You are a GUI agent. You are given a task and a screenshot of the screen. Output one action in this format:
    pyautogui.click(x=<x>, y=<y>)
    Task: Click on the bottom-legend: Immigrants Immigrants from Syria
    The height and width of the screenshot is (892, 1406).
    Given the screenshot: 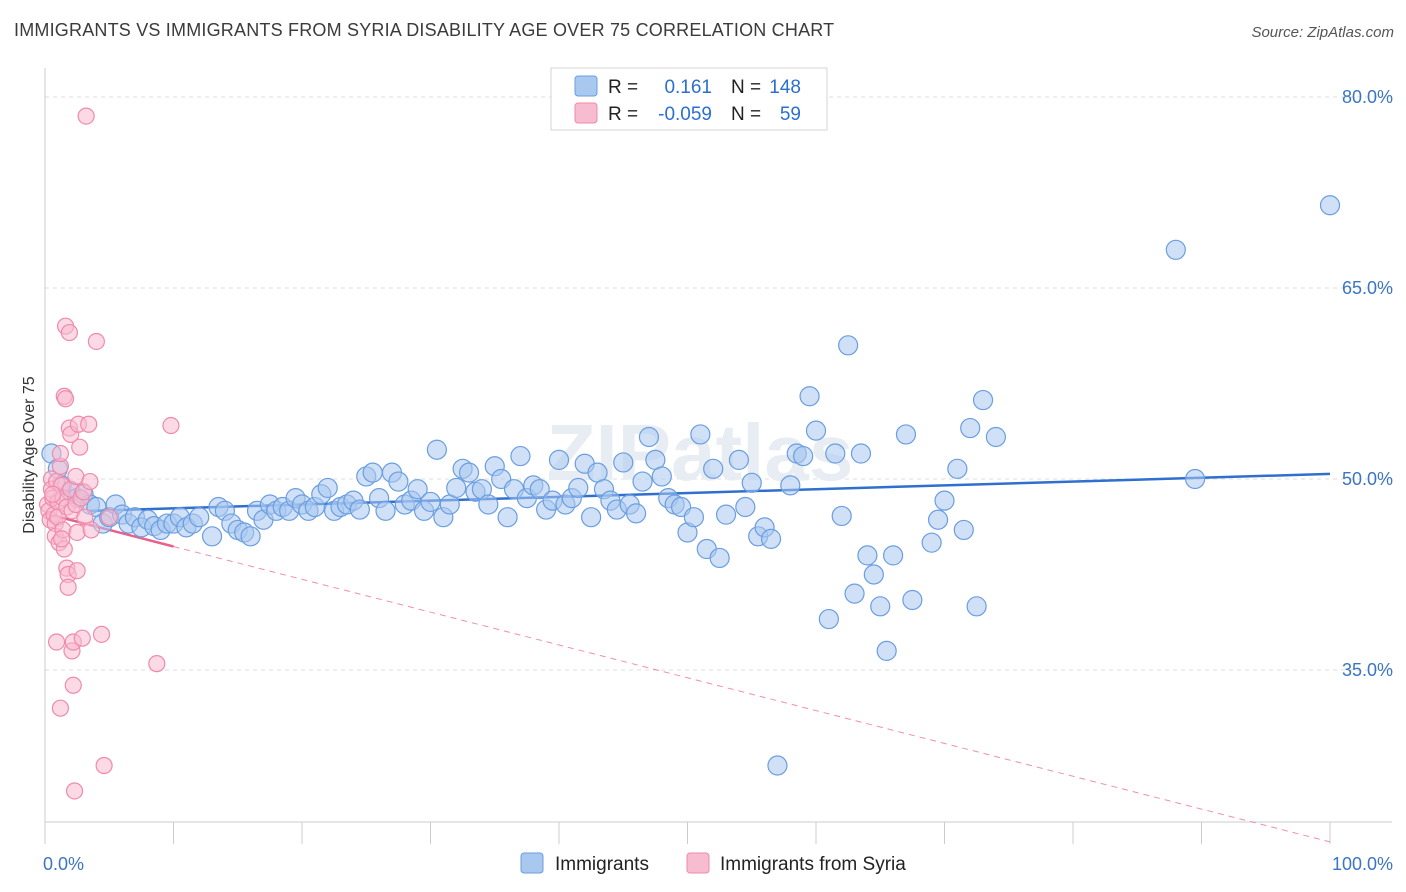 What is the action you would take?
    pyautogui.click(x=713, y=863)
    